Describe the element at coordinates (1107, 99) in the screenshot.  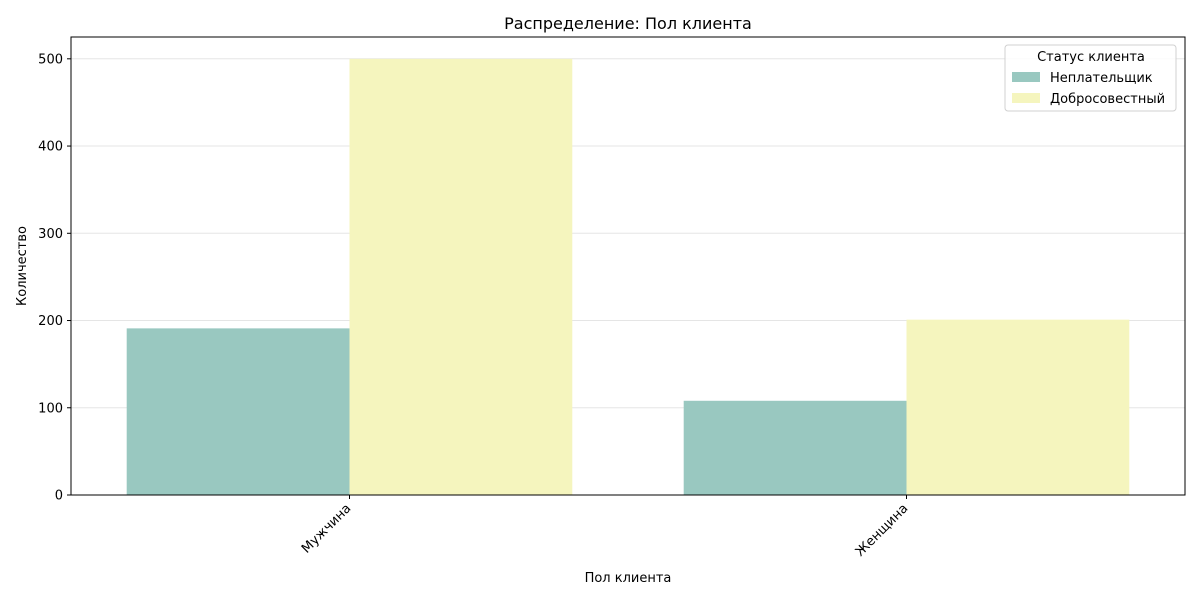
I see `legend-entry: Добросовестный` at that location.